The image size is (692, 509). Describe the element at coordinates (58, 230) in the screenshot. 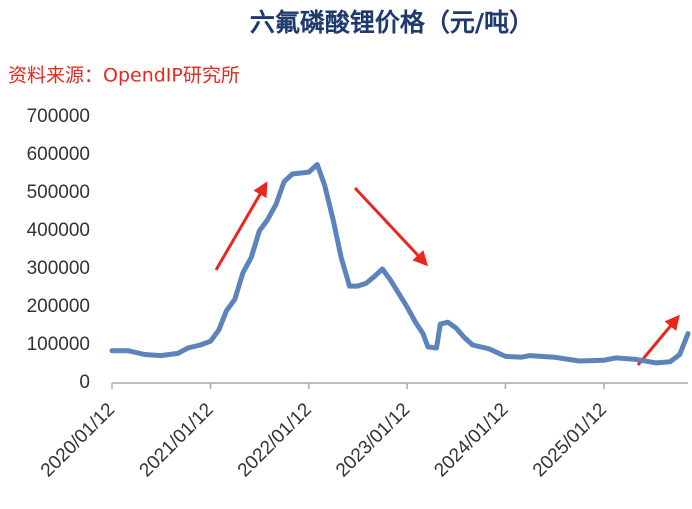

I see `y-tick-label: 400000` at that location.